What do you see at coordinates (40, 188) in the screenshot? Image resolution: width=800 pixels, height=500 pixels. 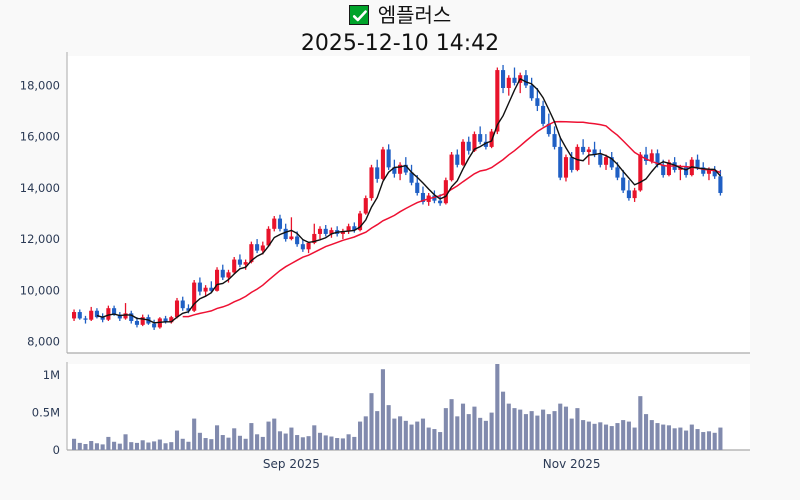 I see `price-axis-tick-label: 14,000` at bounding box center [40, 188].